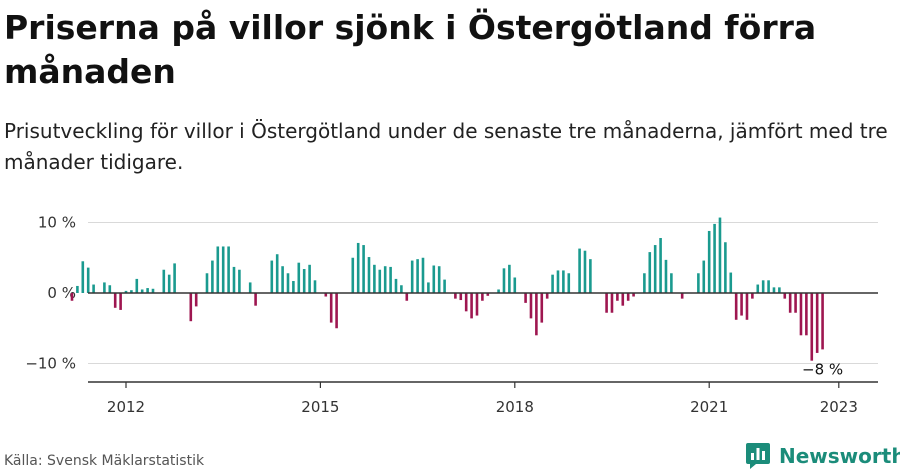 The height and width of the screenshot is (474, 900). Describe the element at coordinates (839, 407) in the screenshot. I see `x-tick-label: 2023` at that location.